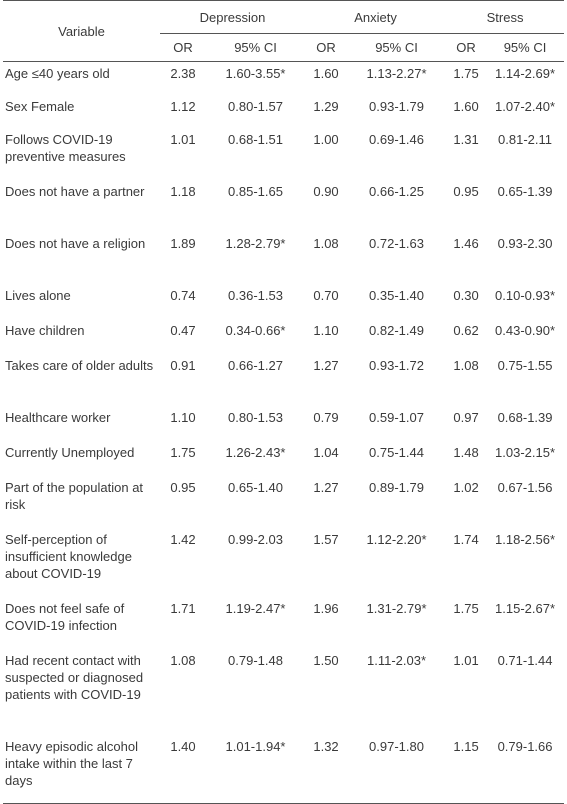  Describe the element at coordinates (255, 417) in the screenshot. I see `ci-cell: 0.80-1.53` at that location.